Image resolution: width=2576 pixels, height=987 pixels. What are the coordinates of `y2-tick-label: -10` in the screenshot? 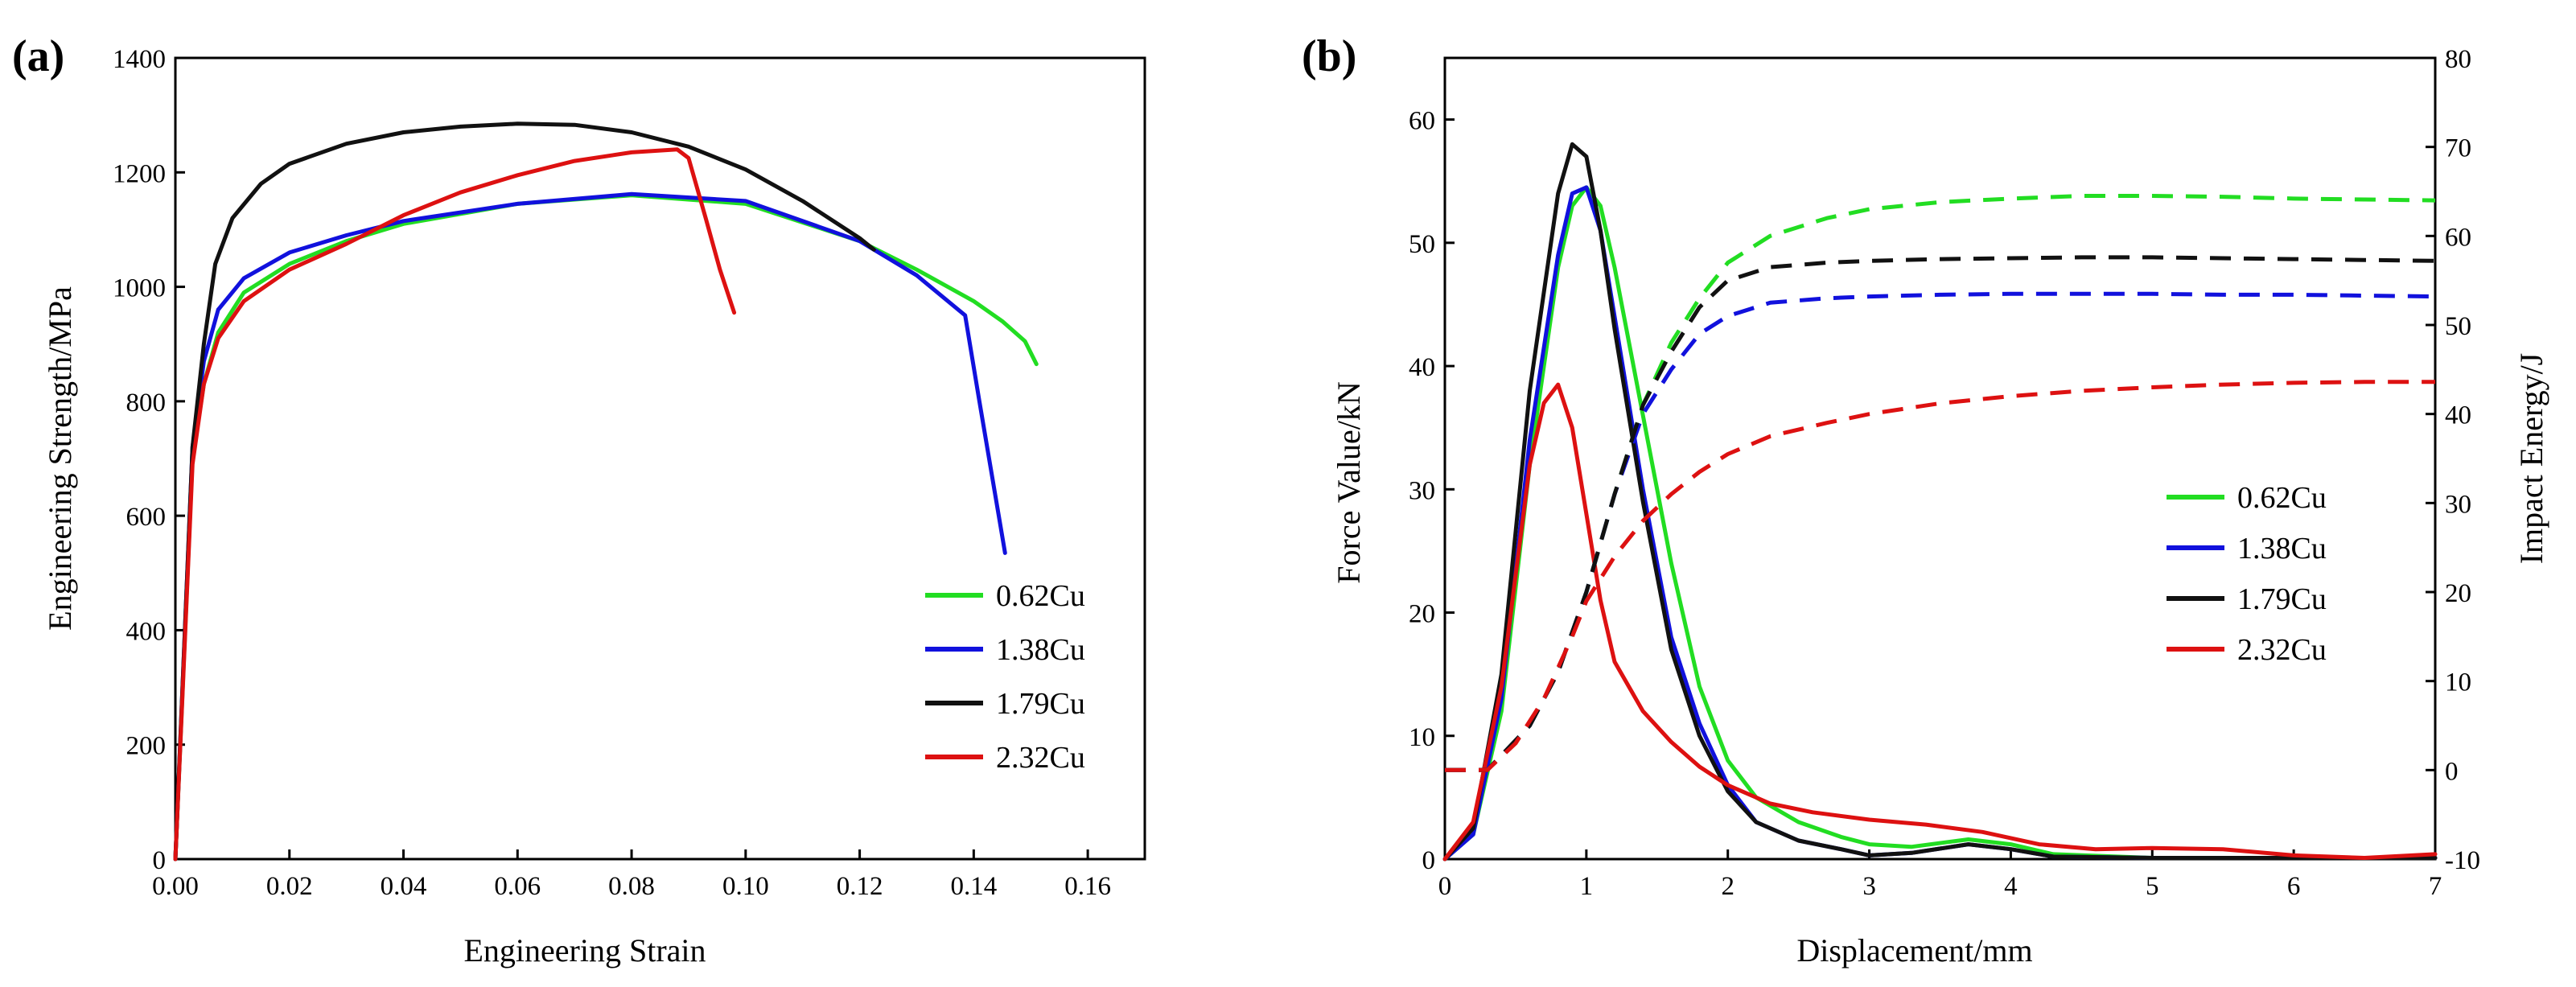 It's located at (2462, 860).